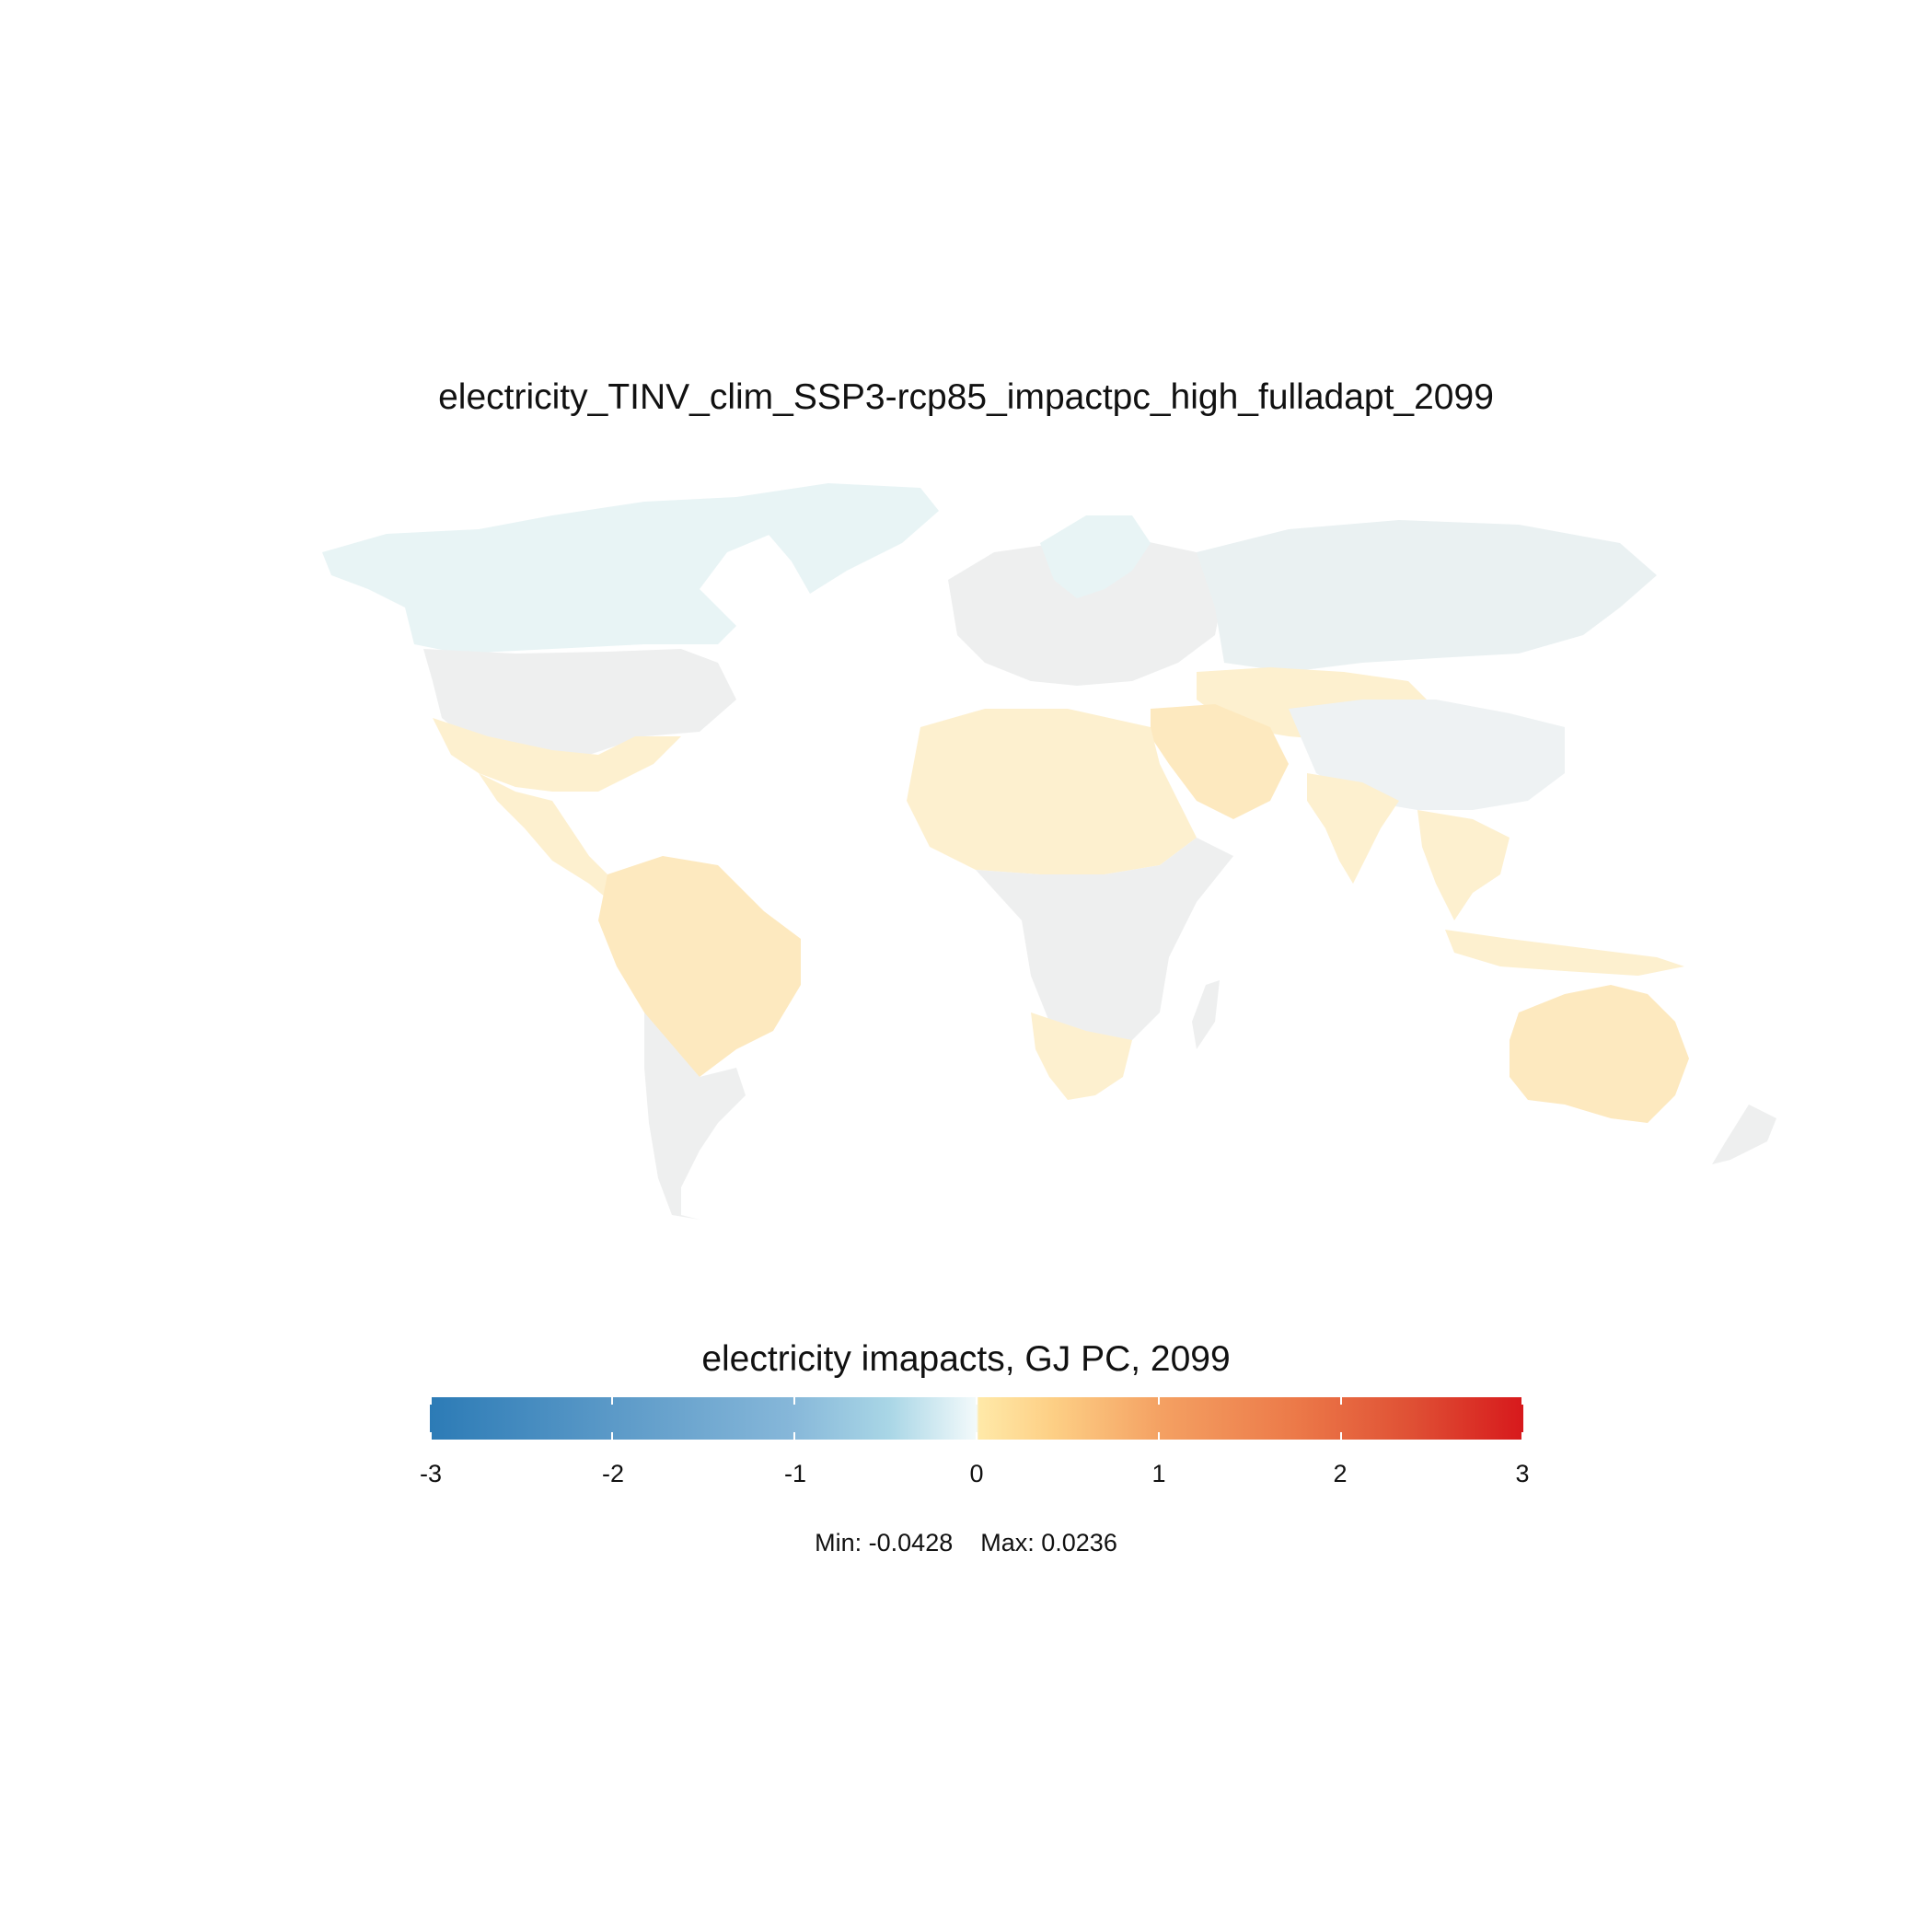 The image size is (1932, 1932). Describe the element at coordinates (1564, 953) in the screenshot. I see `region-indonesia` at that location.